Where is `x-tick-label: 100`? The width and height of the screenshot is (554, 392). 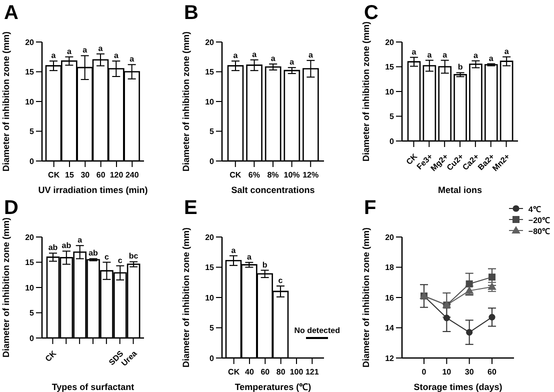 x-tick-label: 100 is located at coordinates (297, 372).